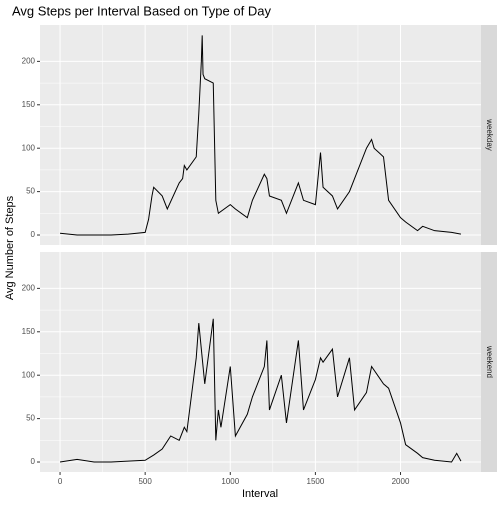 Image resolution: width=504 pixels, height=509 pixels. I want to click on facet-label: weekend, so click(489, 361).